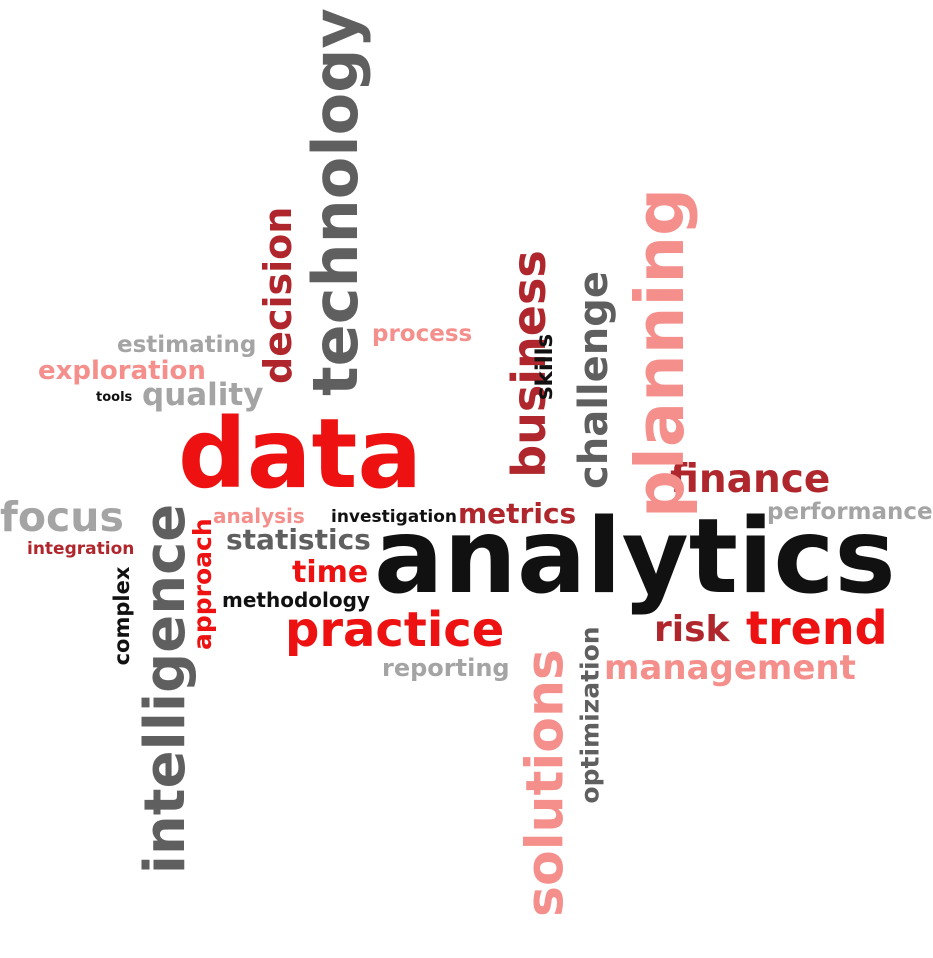 This screenshot has height=958, width=933. What do you see at coordinates (660, 353) in the screenshot?
I see `word-planning: planning` at bounding box center [660, 353].